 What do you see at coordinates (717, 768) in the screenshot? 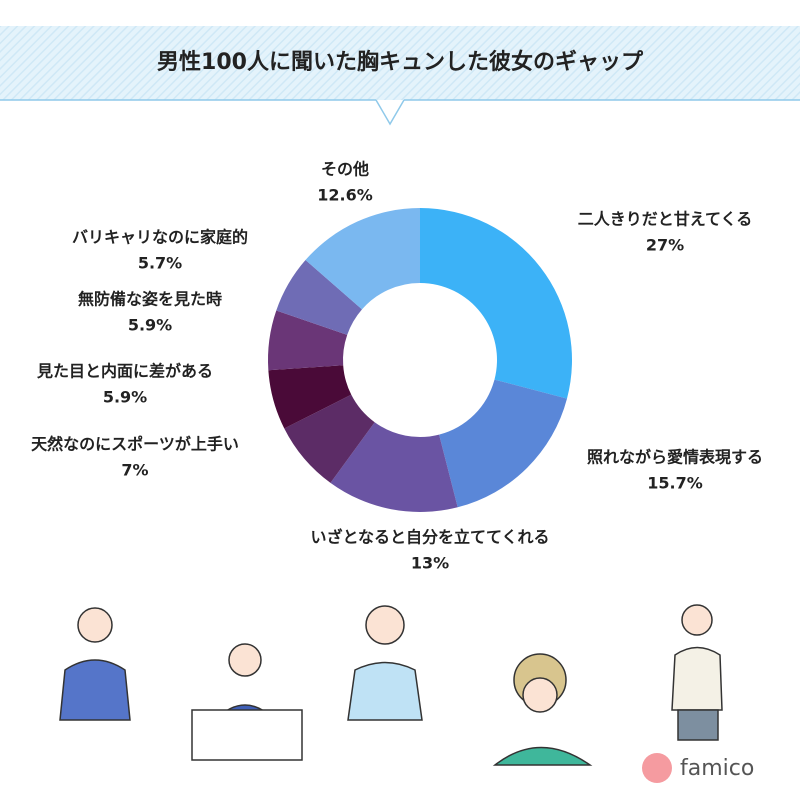
I see `logo: famico` at bounding box center [717, 768].